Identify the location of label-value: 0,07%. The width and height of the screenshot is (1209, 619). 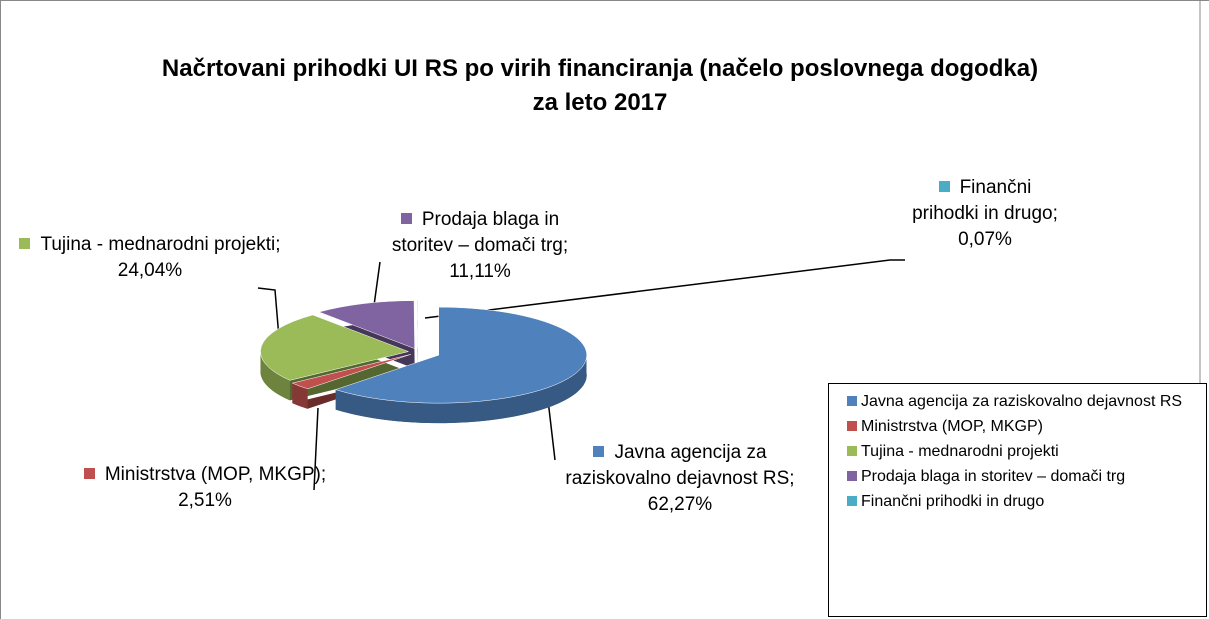
(985, 239).